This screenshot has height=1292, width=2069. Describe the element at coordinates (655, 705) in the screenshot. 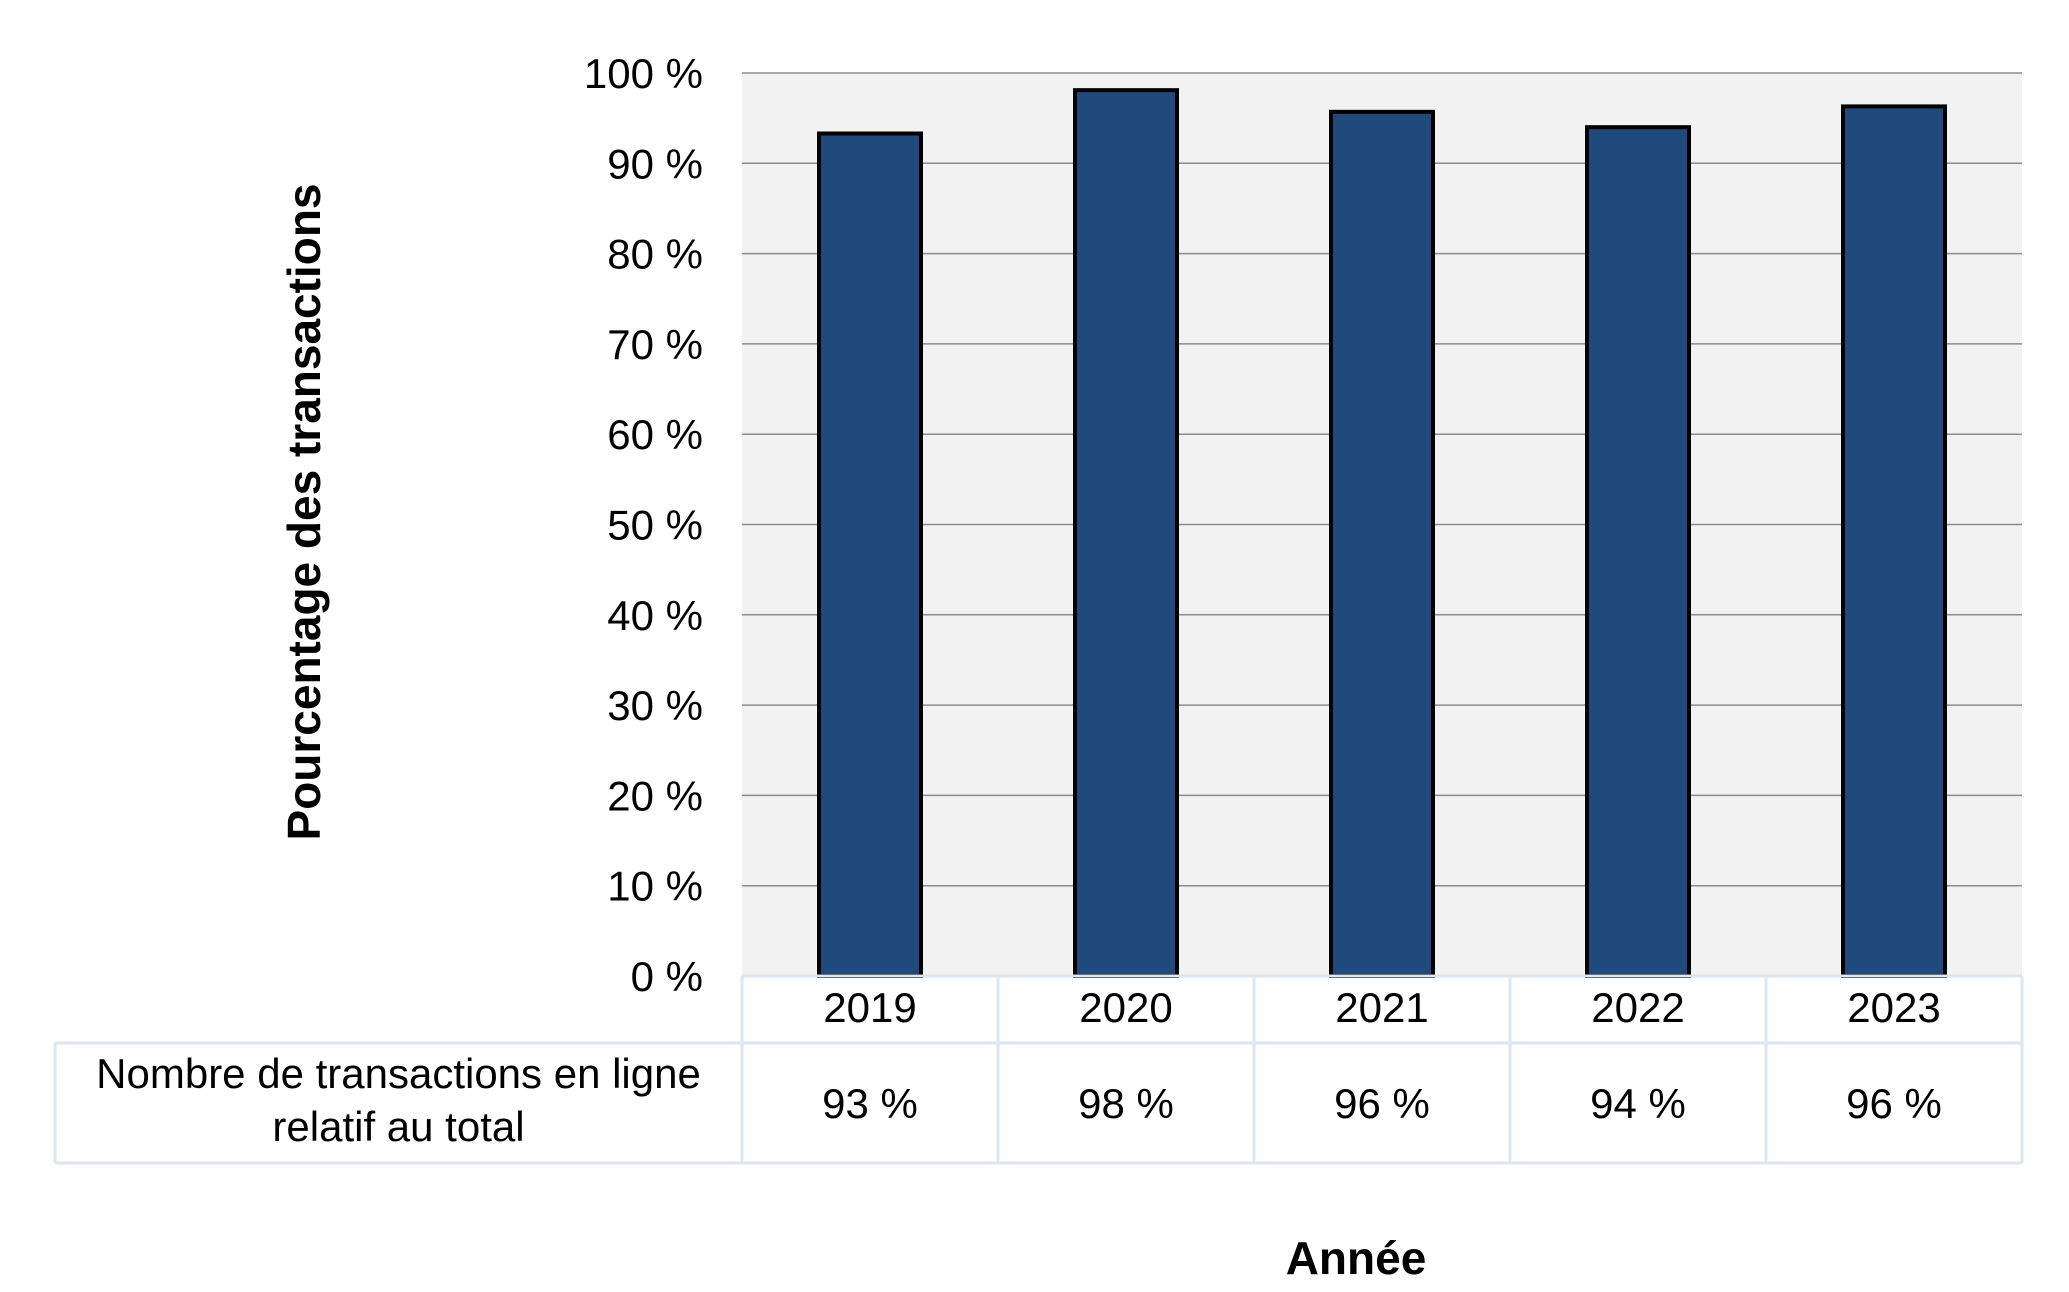

I see `y-tick-label: 30 %` at that location.